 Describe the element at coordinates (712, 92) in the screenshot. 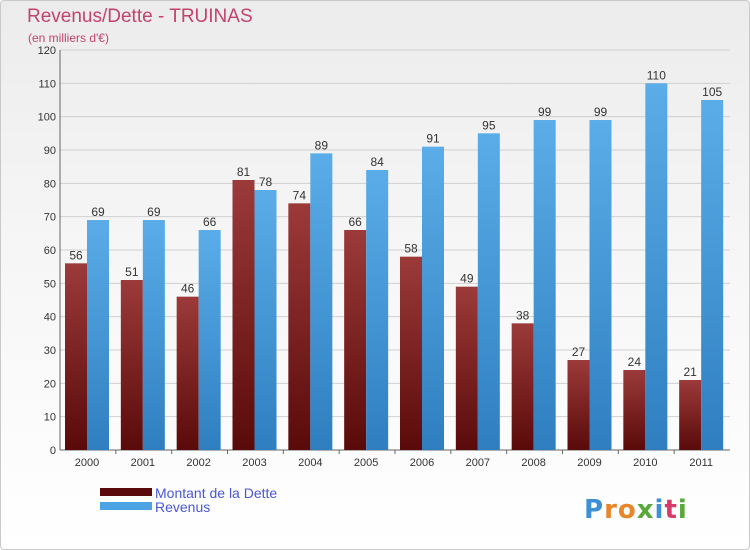

I see `revenue-value-label: 105` at that location.